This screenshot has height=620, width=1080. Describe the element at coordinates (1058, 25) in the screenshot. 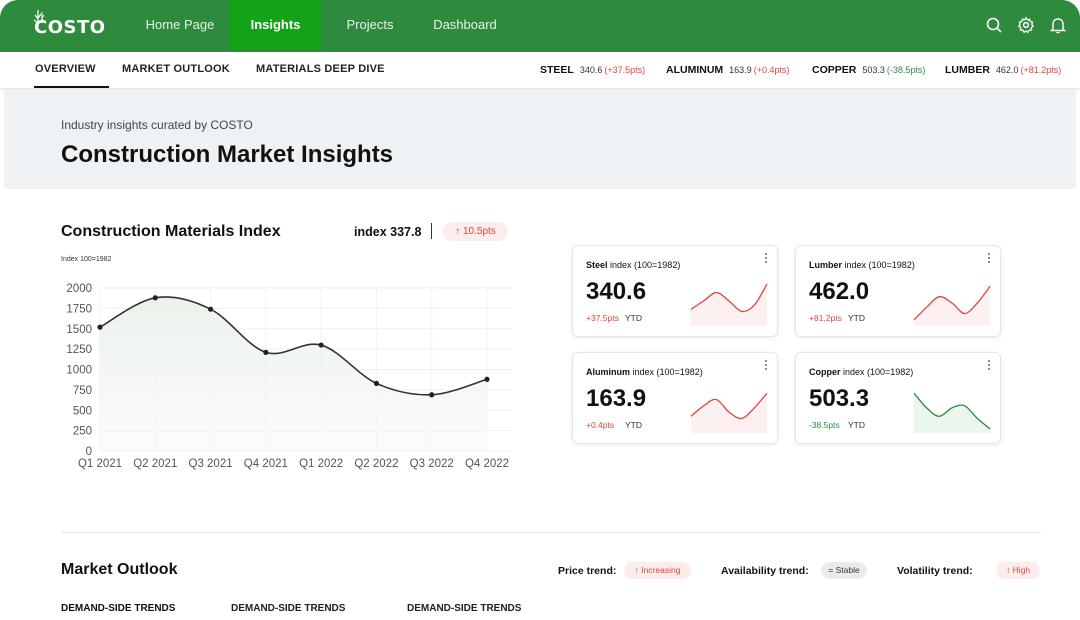

I see `bell-icon` at that location.